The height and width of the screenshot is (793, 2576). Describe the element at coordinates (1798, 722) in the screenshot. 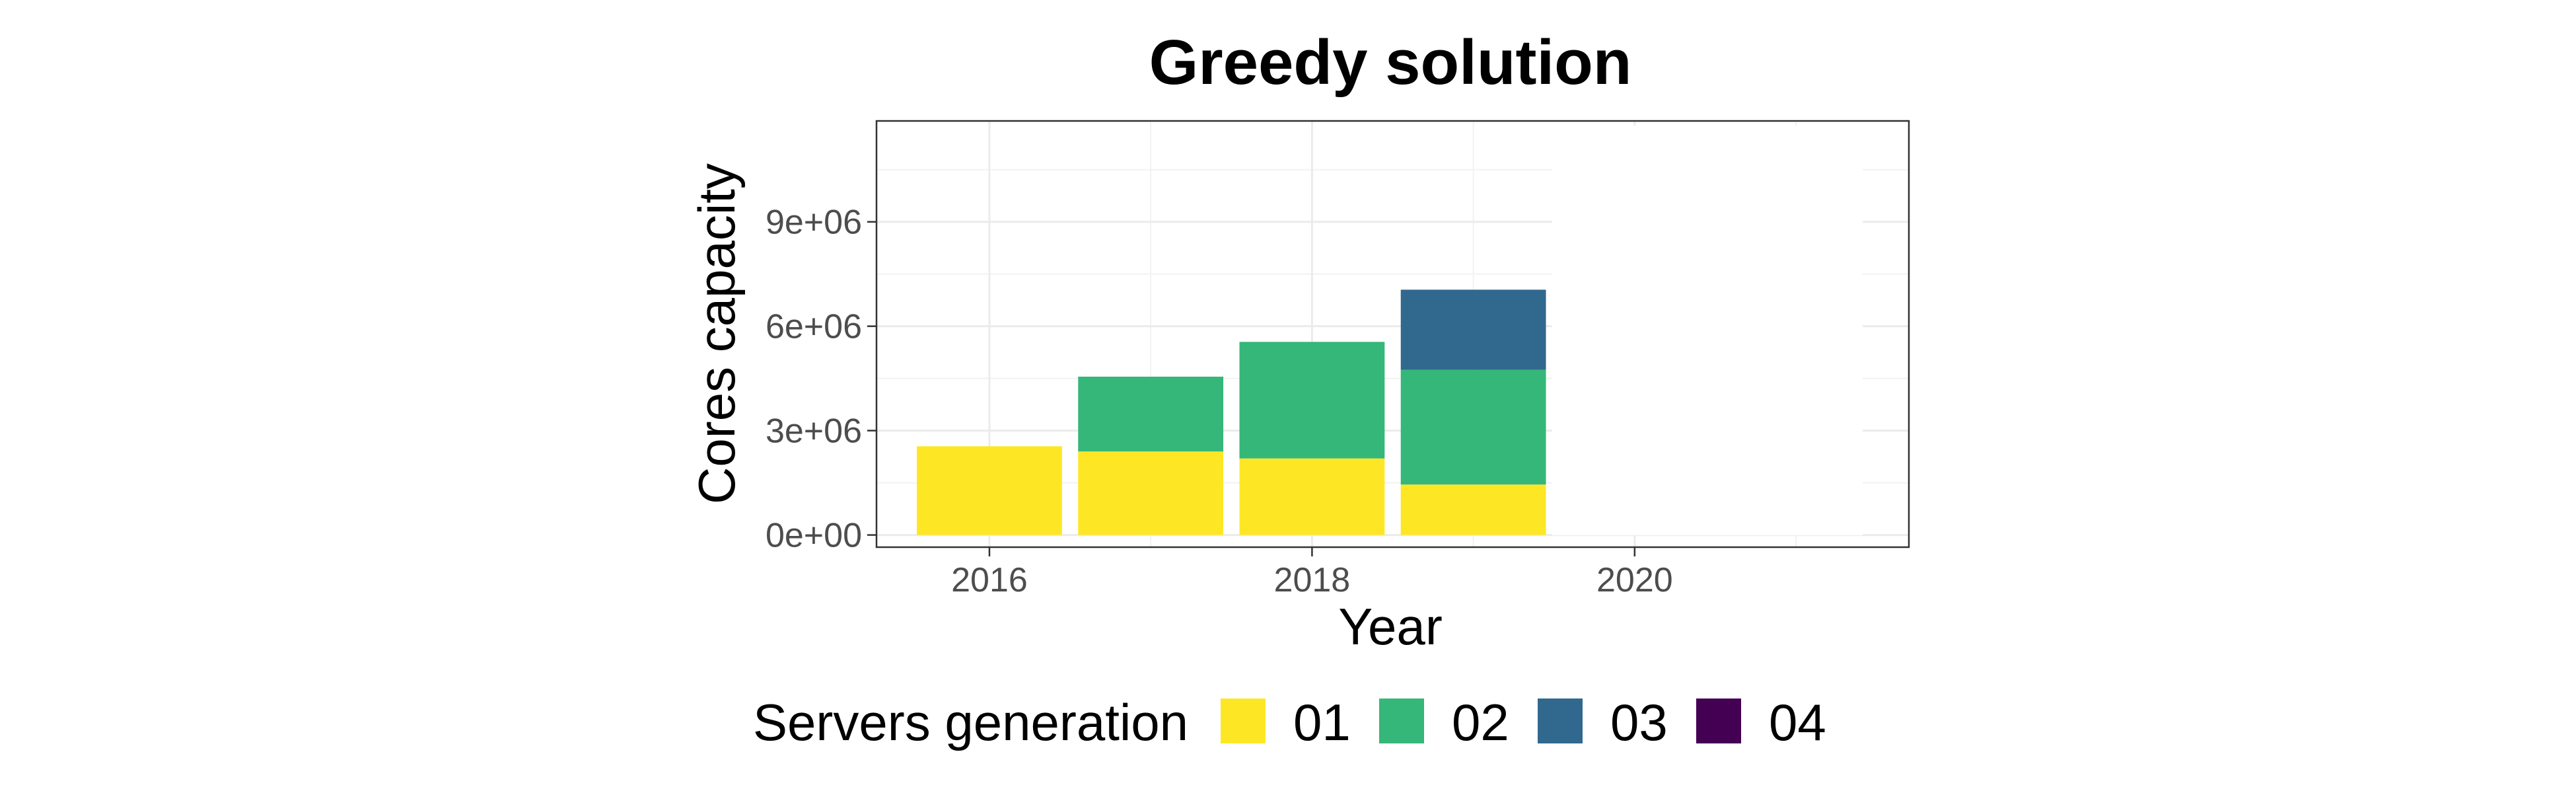

I see `legend-label-04: 04` at that location.